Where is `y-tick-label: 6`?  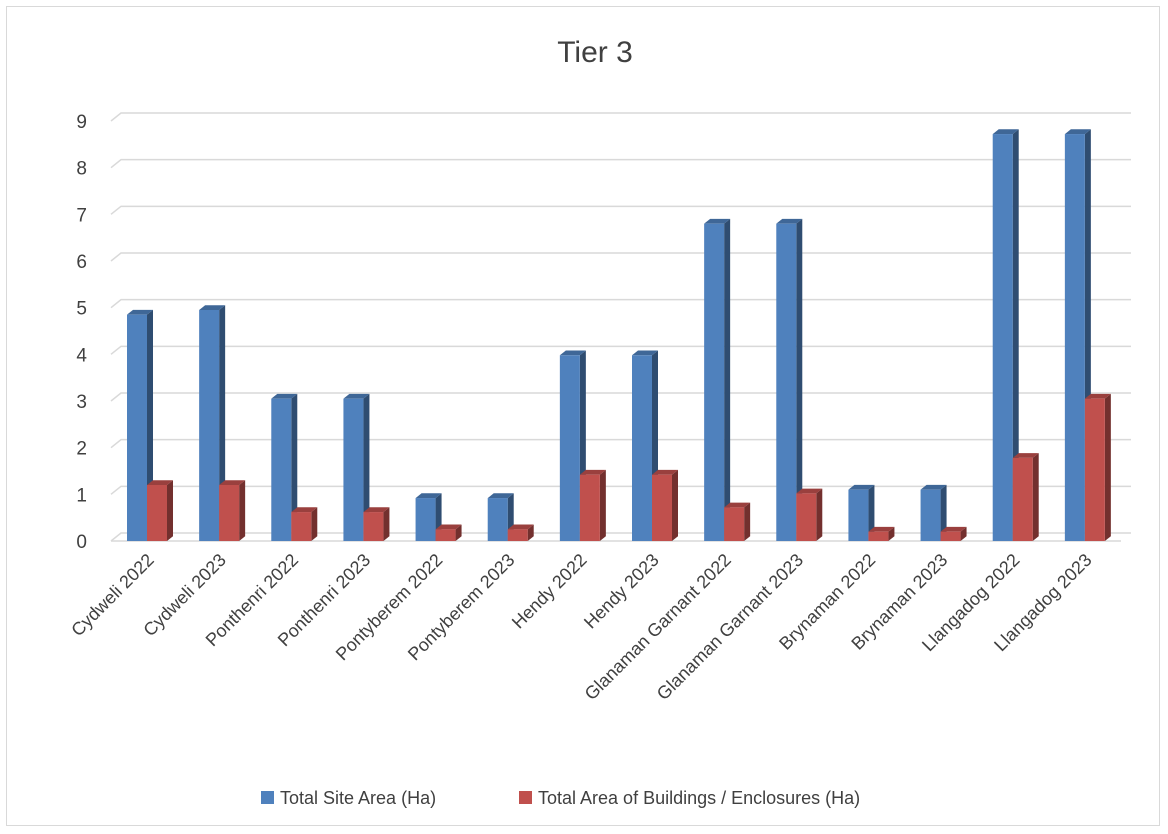
y-tick-label: 6 is located at coordinates (81, 262).